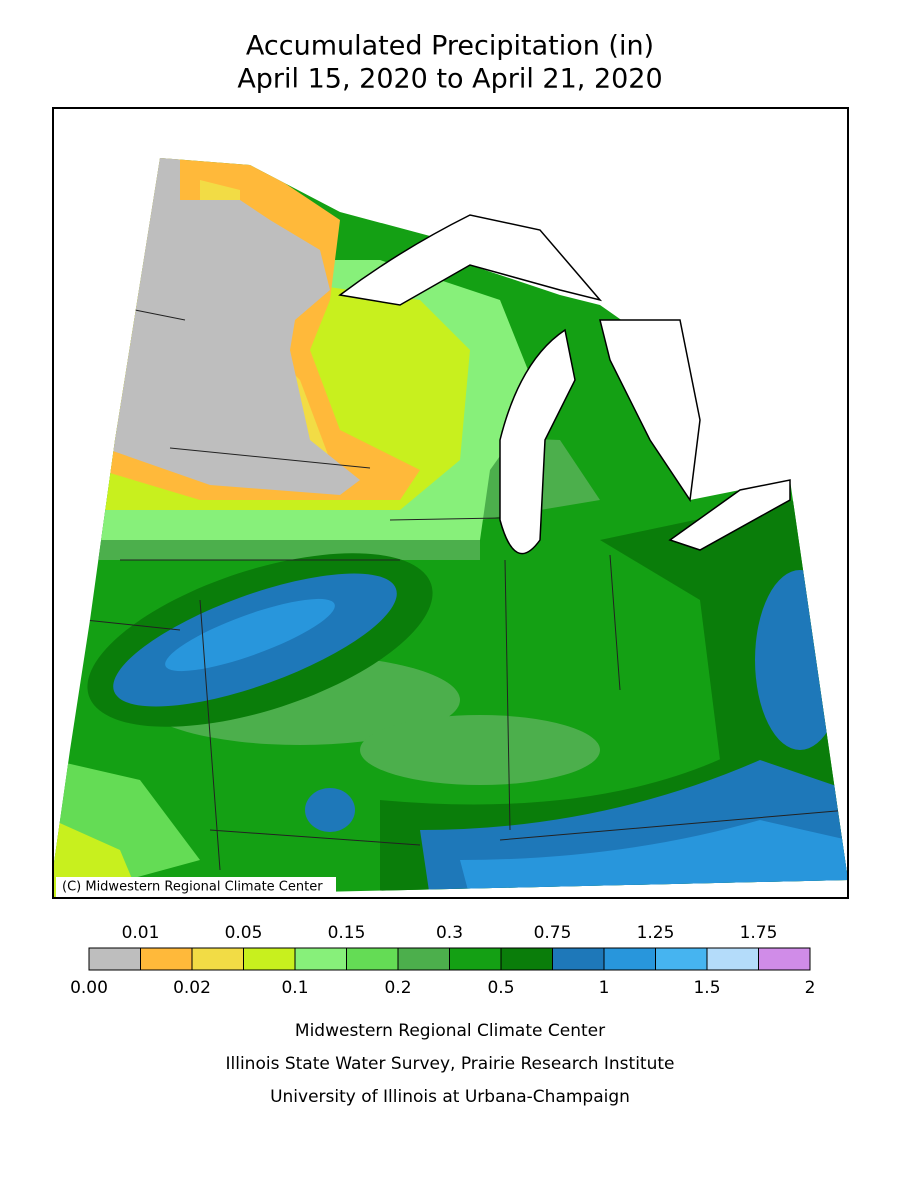 The width and height of the screenshot is (900, 1200). Describe the element at coordinates (564, 384) in the screenshot. I see `lakes` at that location.